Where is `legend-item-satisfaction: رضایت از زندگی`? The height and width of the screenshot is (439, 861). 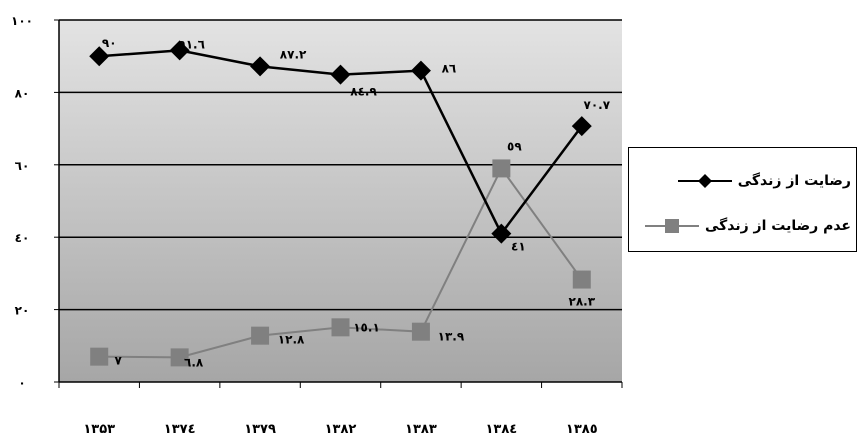 legend-item-satisfaction: رضایت از زندگی is located at coordinates (743, 181).